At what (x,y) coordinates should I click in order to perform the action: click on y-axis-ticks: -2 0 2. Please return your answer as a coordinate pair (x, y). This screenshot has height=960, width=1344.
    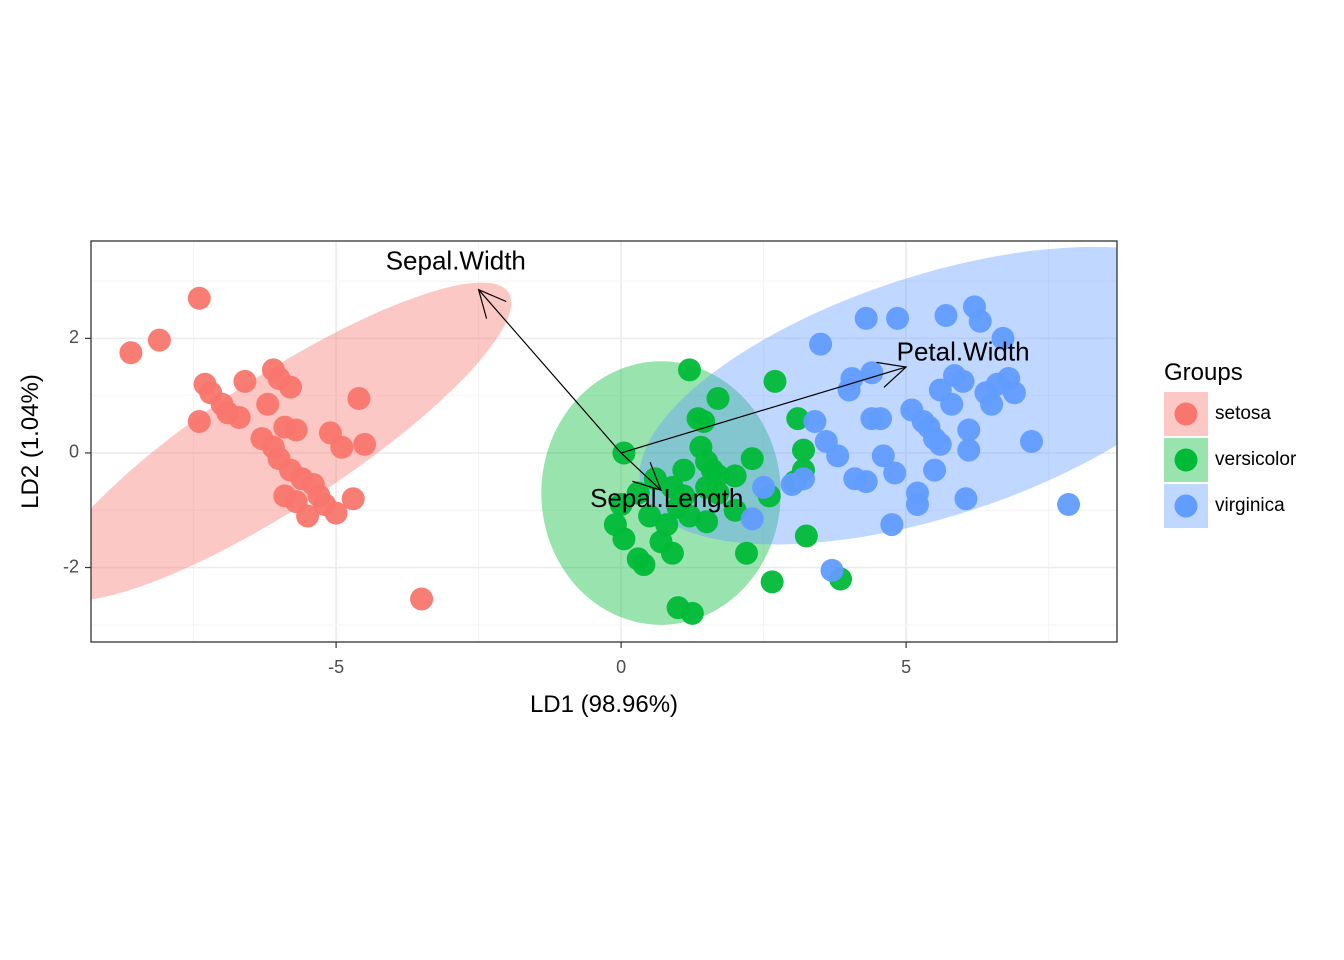
    Looking at the image, I should click on (77, 451).